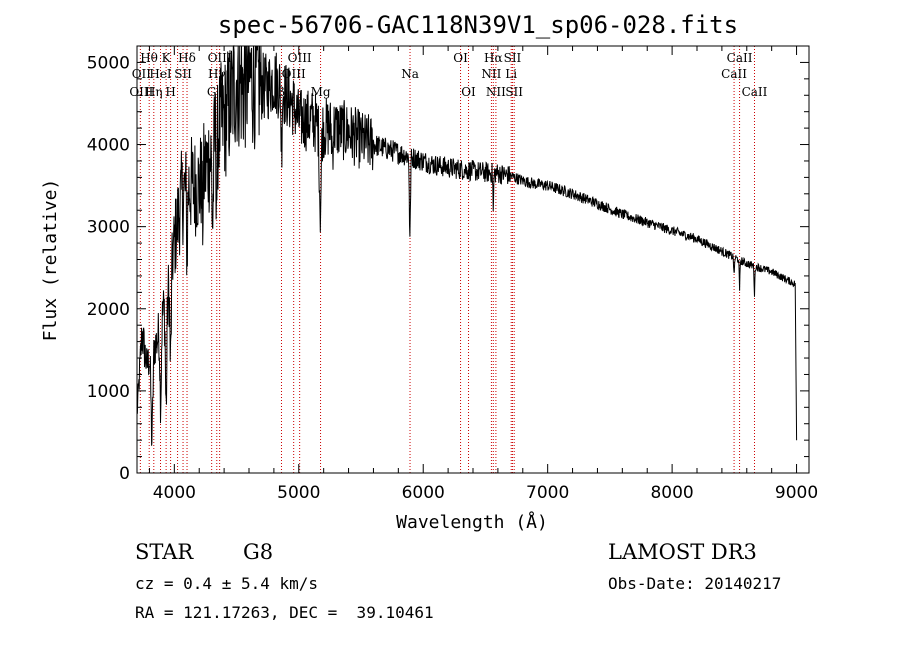 The width and height of the screenshot is (900, 649). What do you see at coordinates (321, 92) in the screenshot?
I see `line-label: Mg` at bounding box center [321, 92].